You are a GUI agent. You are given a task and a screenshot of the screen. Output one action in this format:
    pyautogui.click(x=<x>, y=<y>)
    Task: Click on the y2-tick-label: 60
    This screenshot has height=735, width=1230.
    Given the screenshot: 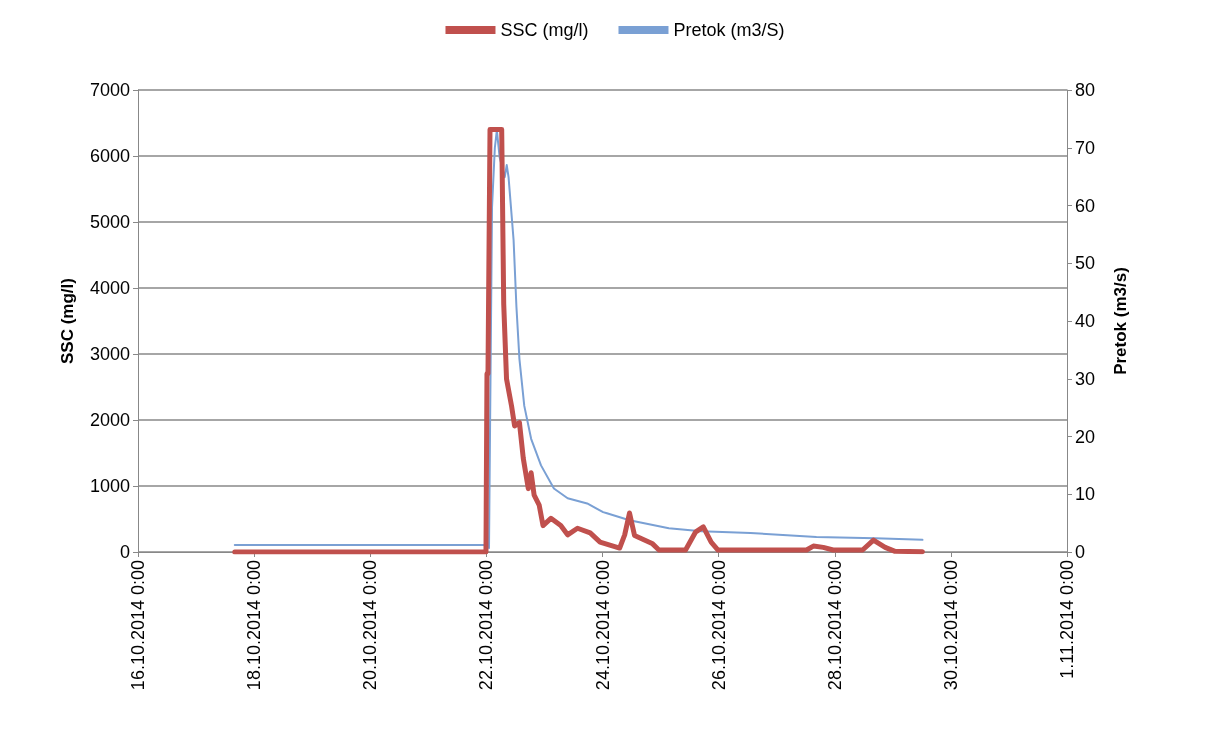 What is the action you would take?
    pyautogui.click(x=1085, y=205)
    